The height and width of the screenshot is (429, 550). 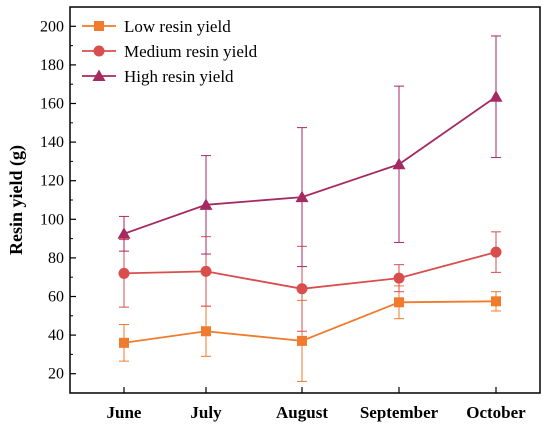 What do you see at coordinates (52, 104) in the screenshot?
I see `y-tick-label: 160` at bounding box center [52, 104].